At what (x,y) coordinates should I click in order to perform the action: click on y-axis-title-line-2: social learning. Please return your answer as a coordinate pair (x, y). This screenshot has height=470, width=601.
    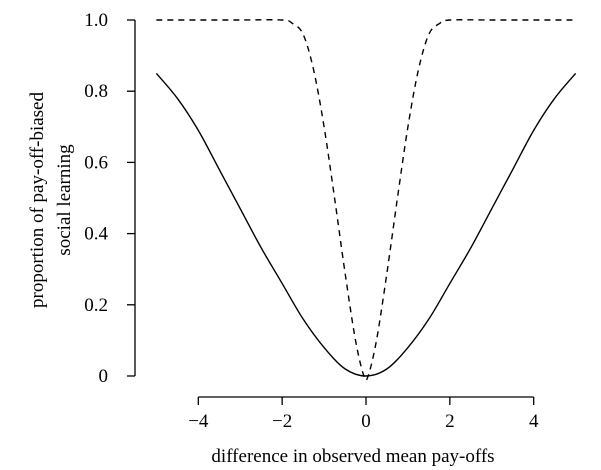
    Looking at the image, I should click on (64, 200).